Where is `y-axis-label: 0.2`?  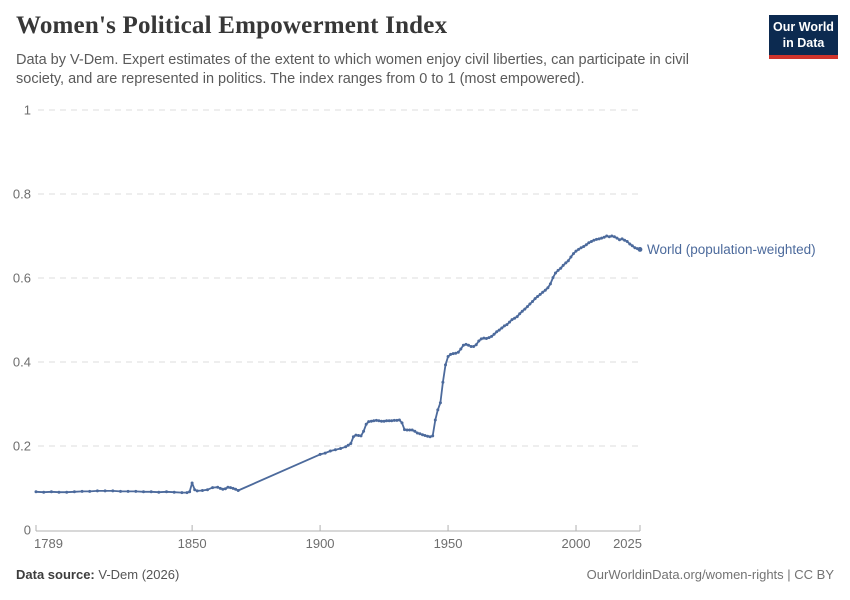
y-axis-label: 0.2 is located at coordinates (22, 446).